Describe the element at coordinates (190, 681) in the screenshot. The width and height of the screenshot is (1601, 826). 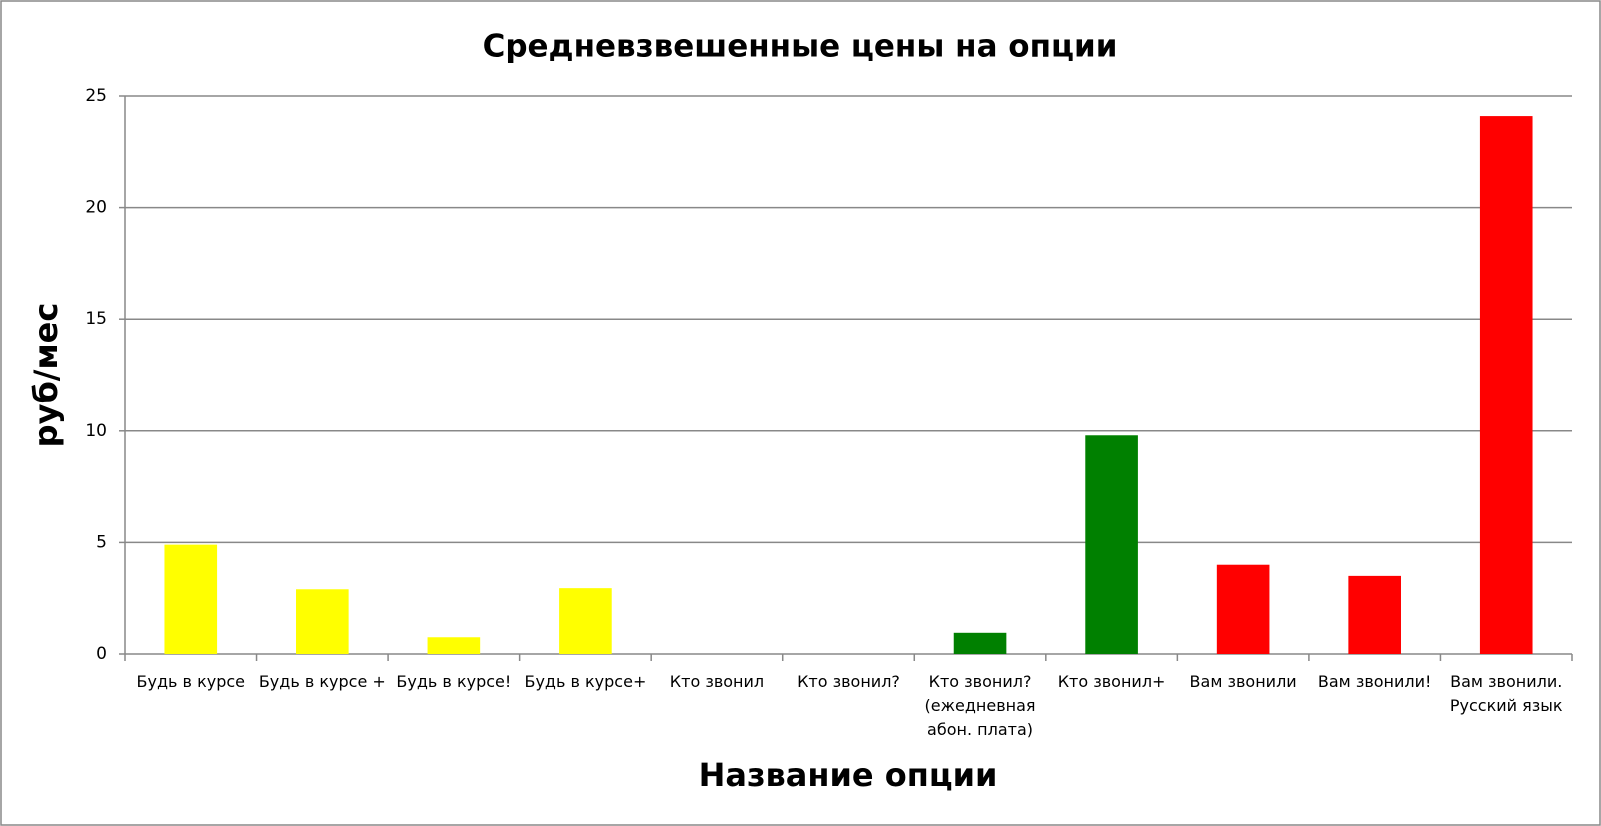
I see `x-tick-label: Будь в курсе` at that location.